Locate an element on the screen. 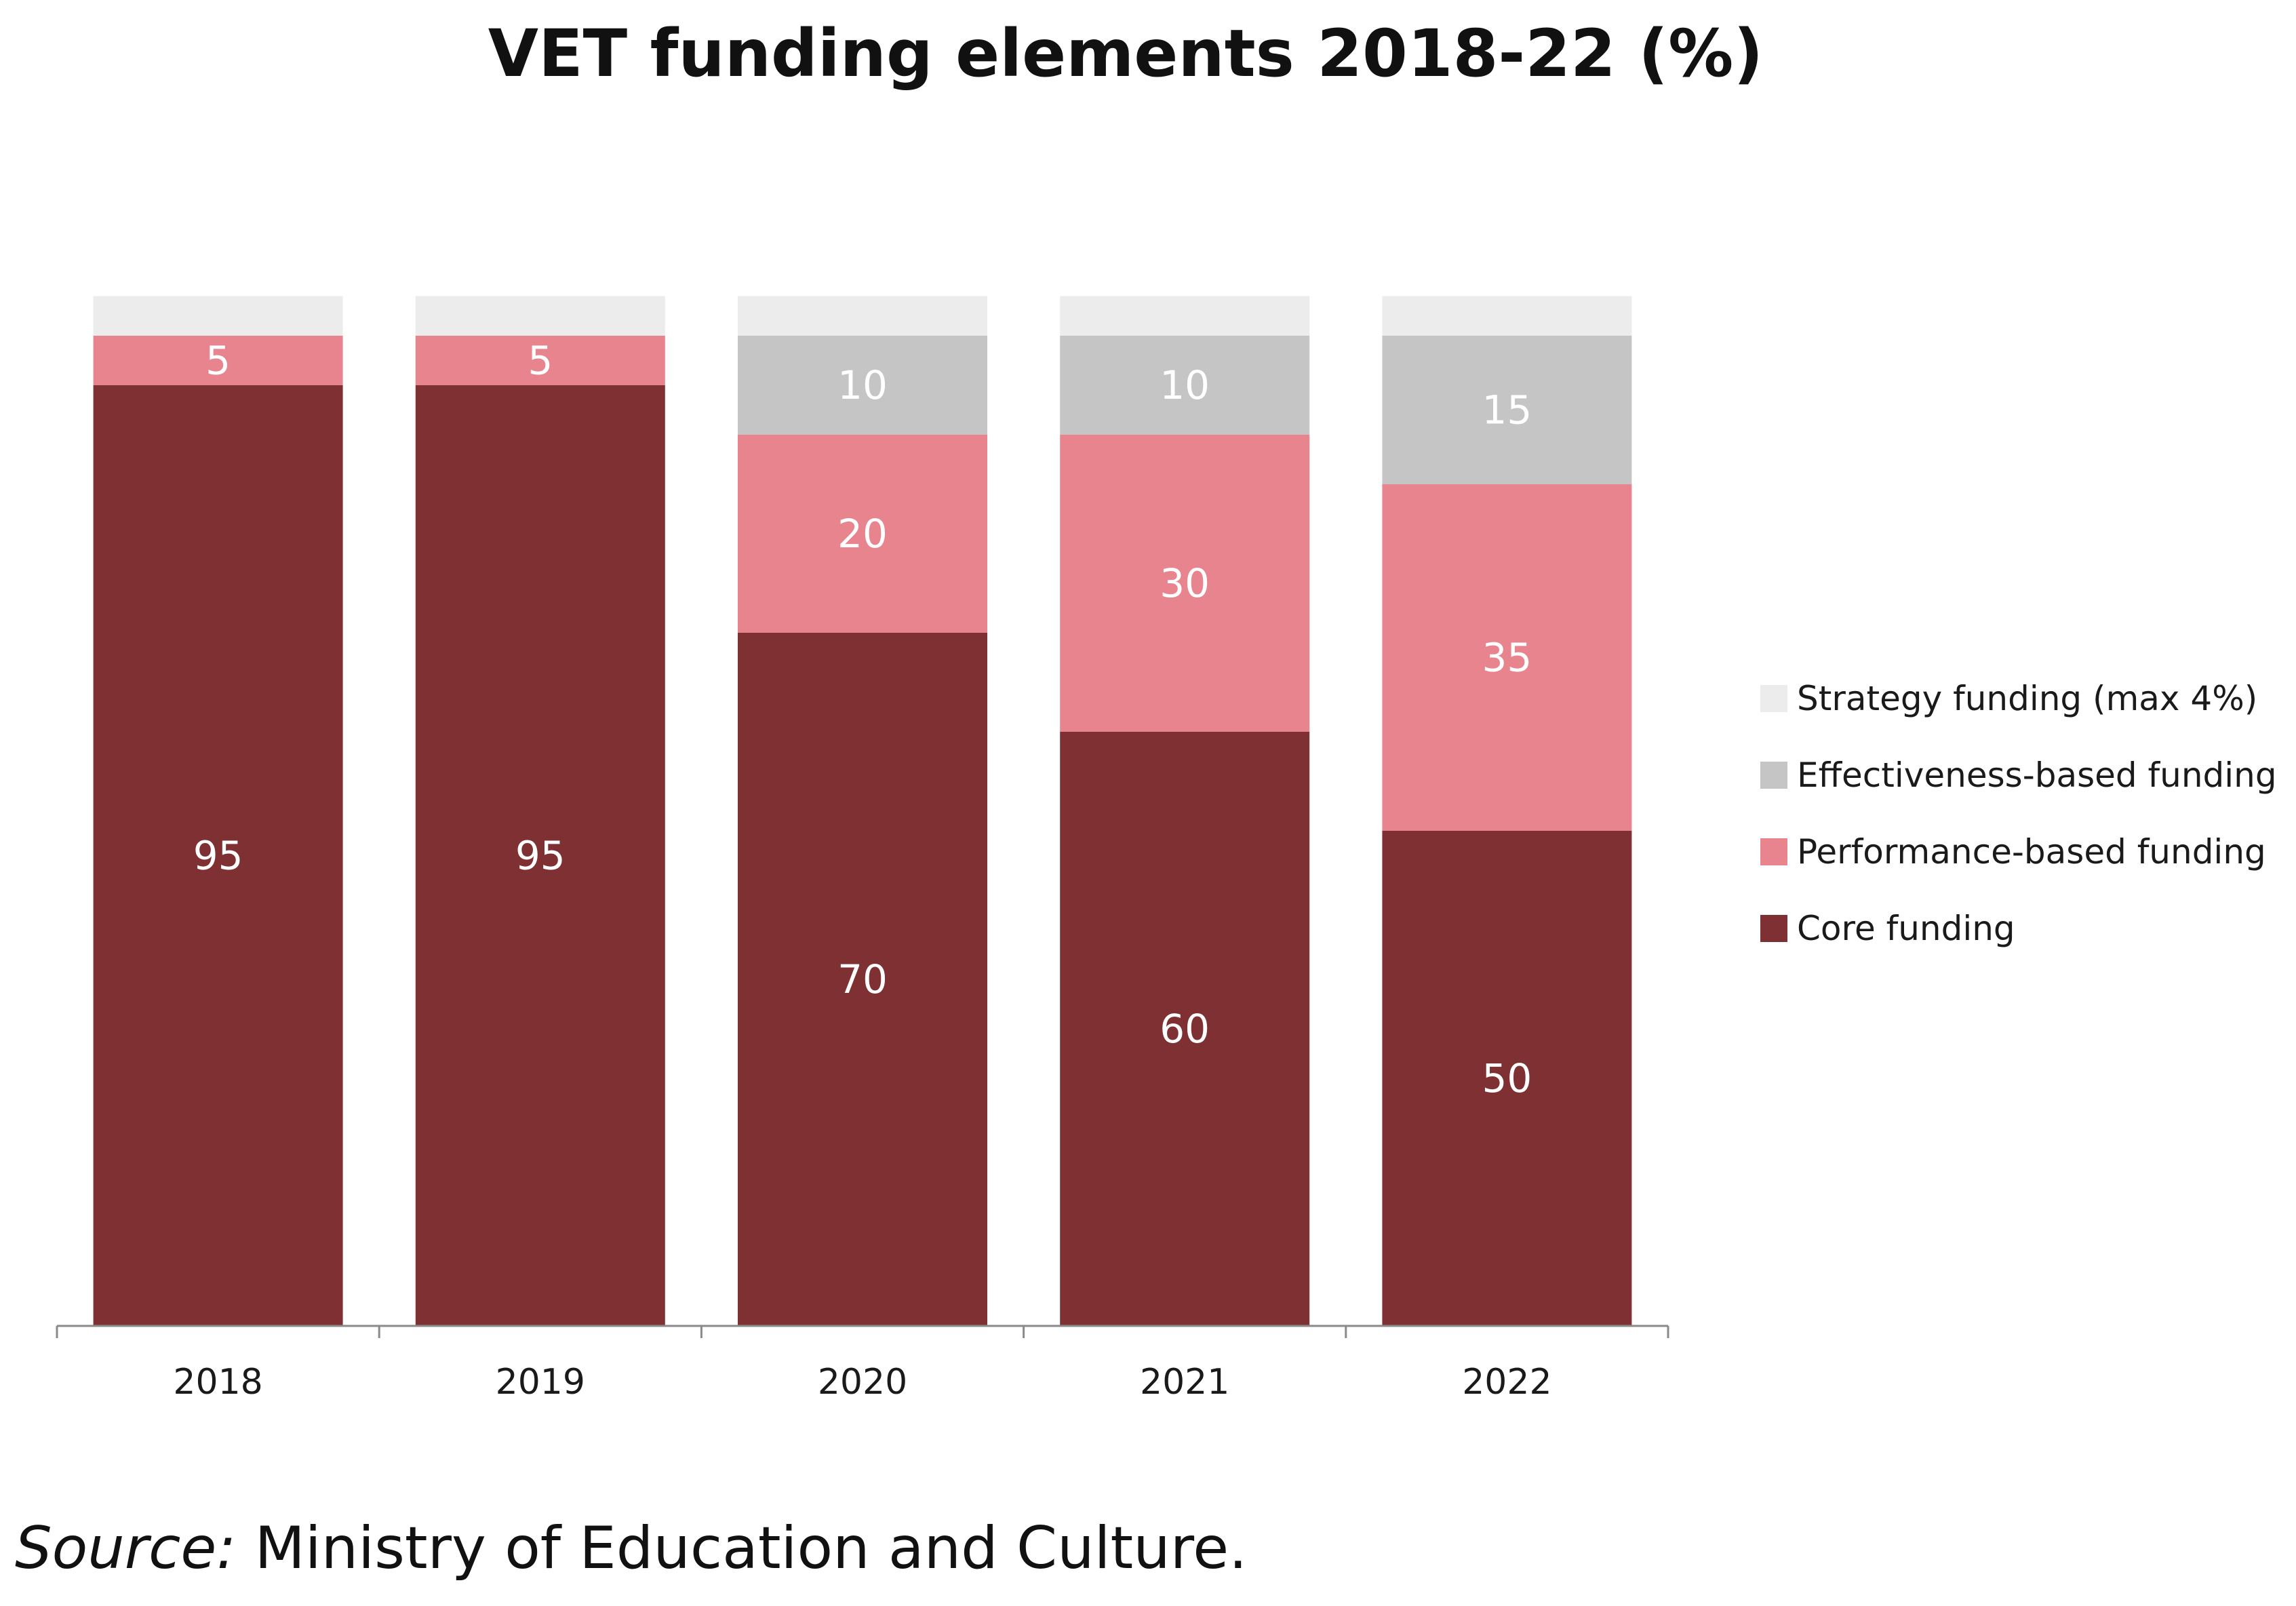 The height and width of the screenshot is (1606, 2296). bar-segment-performance-based-funding-2021 is located at coordinates (1185, 583).